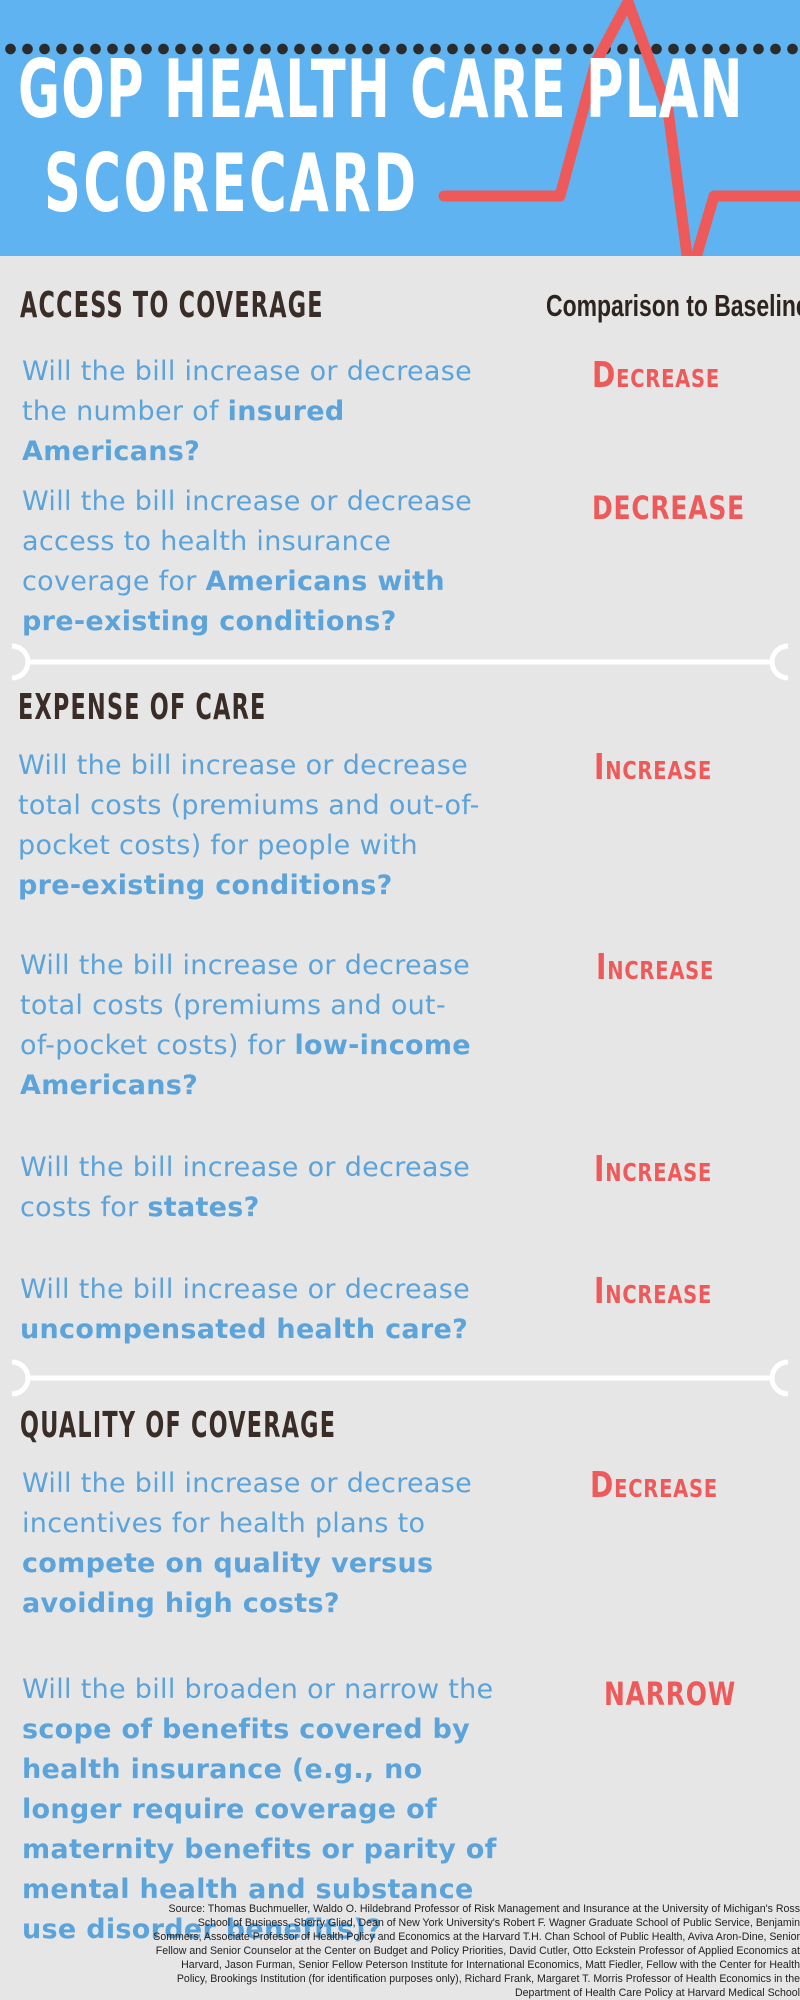  What do you see at coordinates (203, 1207) in the screenshot?
I see `question-emphasis: states?` at bounding box center [203, 1207].